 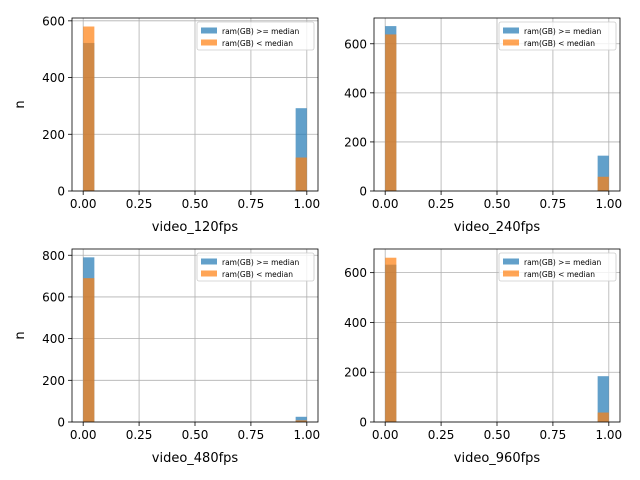 I want to click on y-tick-label: 800, so click(x=53, y=256).